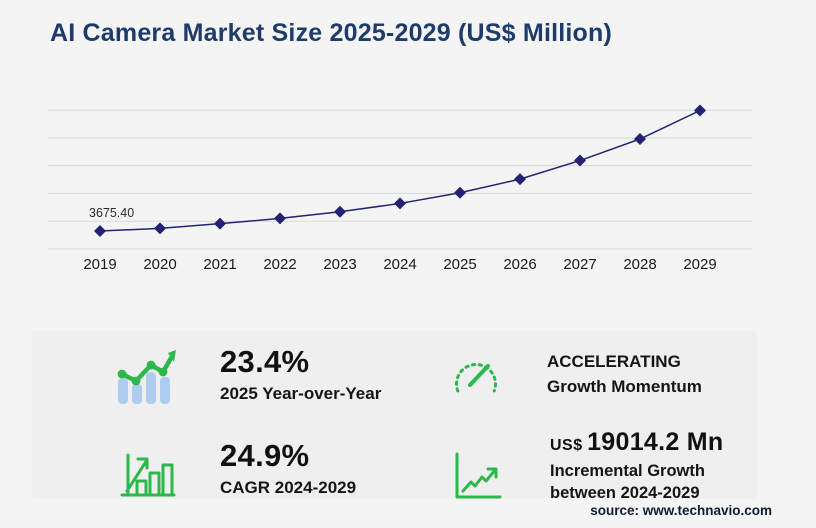 The height and width of the screenshot is (528, 816). Describe the element at coordinates (111, 213) in the screenshot. I see `data-point-label: 3675.40` at that location.